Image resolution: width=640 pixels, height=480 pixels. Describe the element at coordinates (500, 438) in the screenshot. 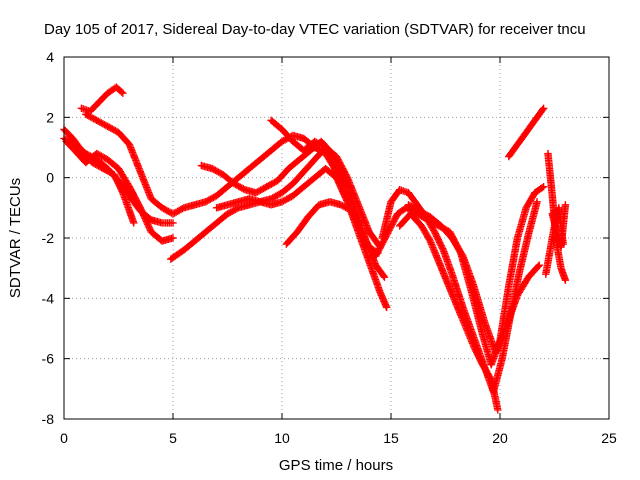

I see `x-tick-label: 20` at that location.